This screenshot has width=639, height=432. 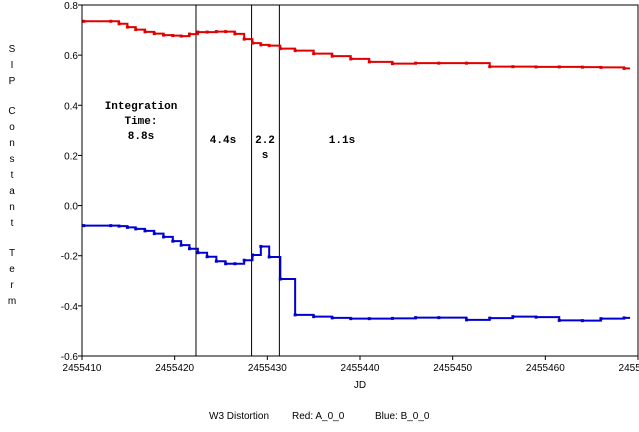 I want to click on annotation-text: s, so click(x=265, y=156).